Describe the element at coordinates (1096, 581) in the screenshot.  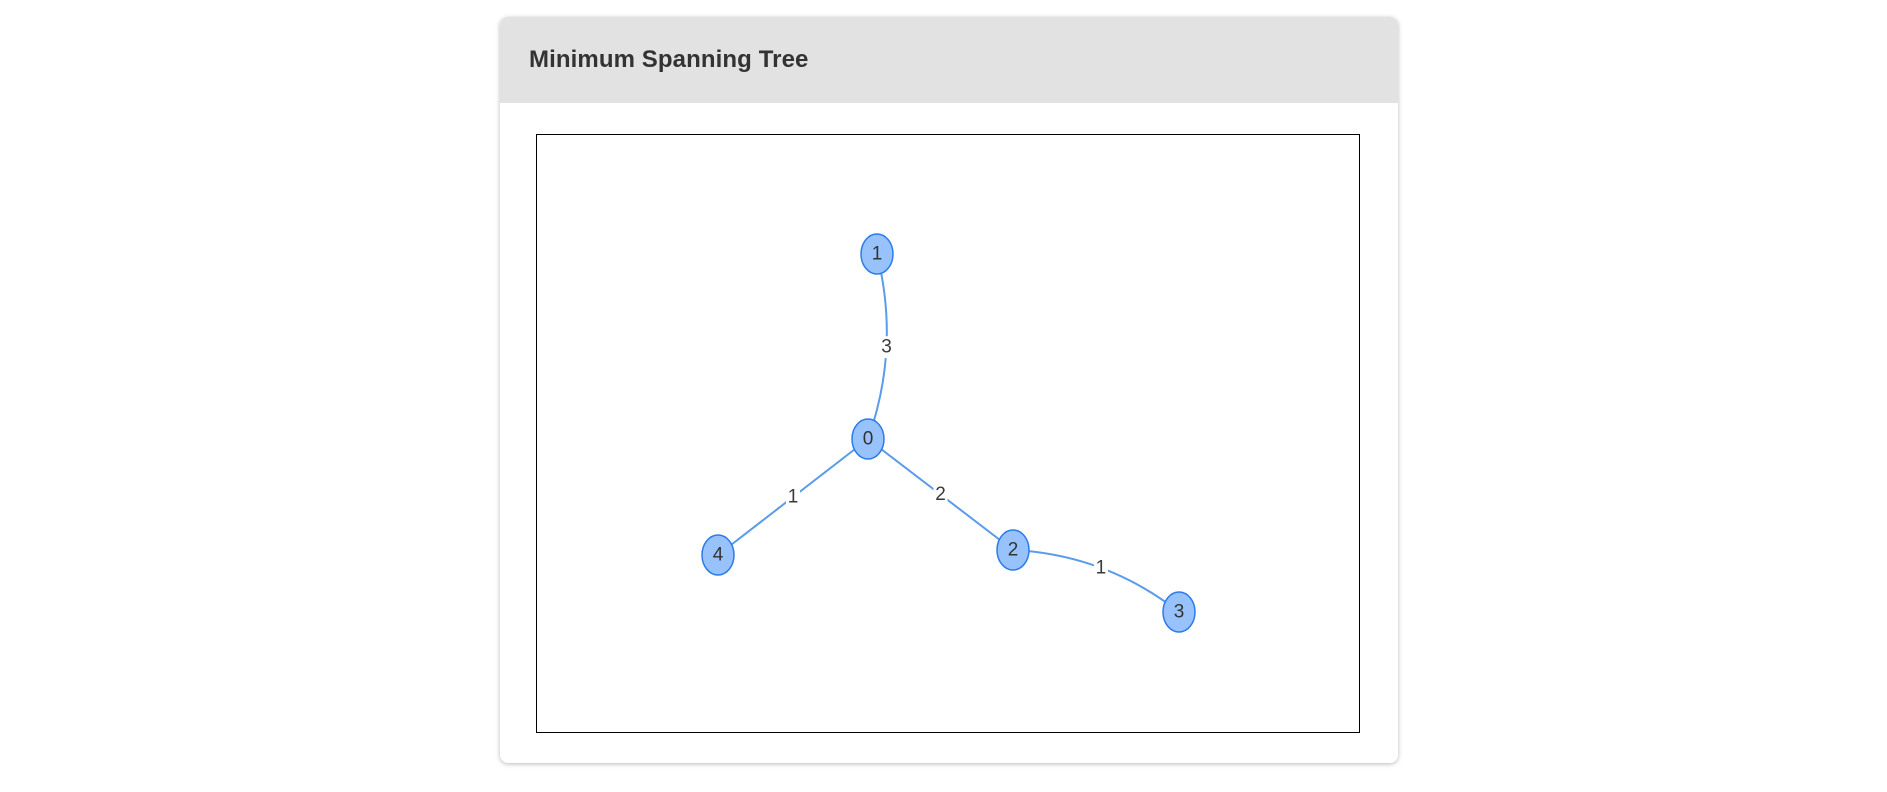
I see `edge-2-3: 1` at that location.